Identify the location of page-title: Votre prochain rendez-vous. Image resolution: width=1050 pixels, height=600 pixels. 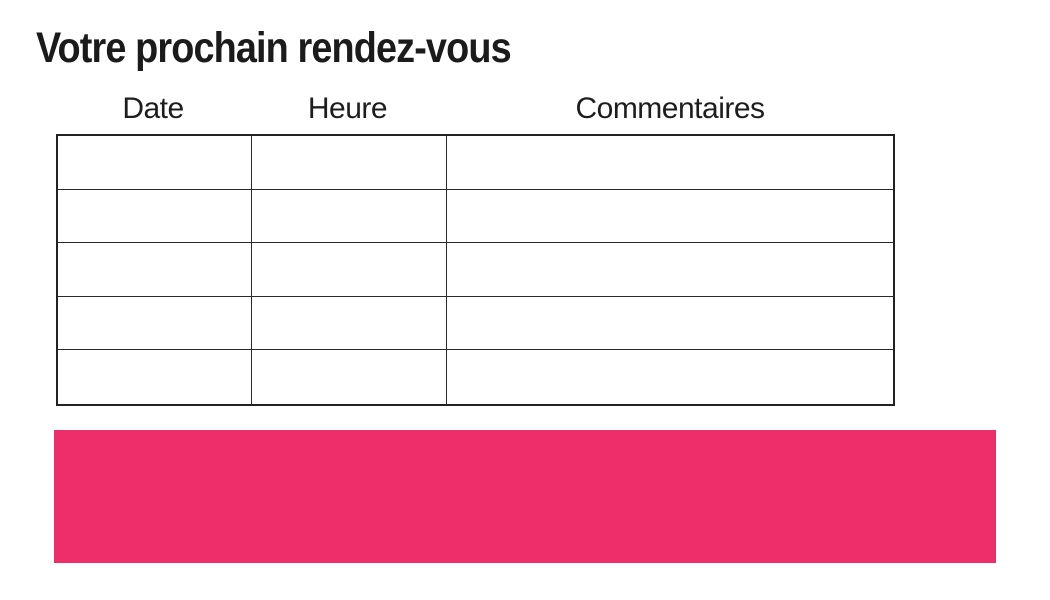
(274, 48).